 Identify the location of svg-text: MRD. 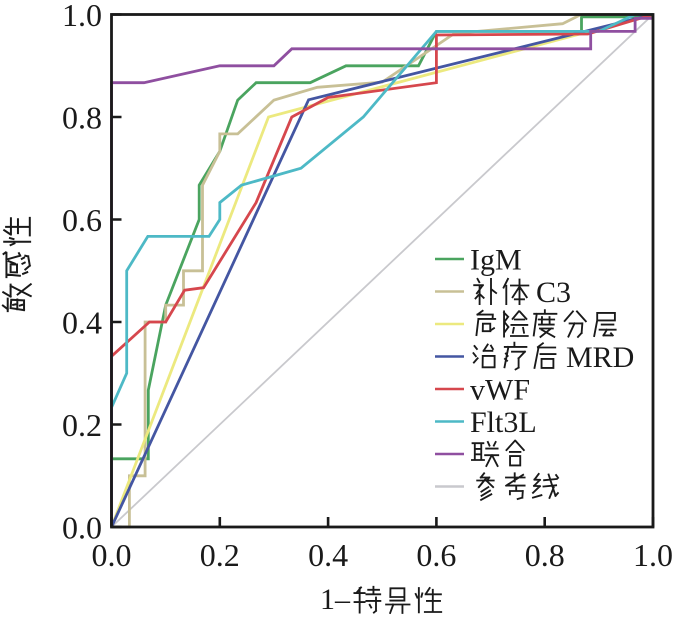
(600, 357).